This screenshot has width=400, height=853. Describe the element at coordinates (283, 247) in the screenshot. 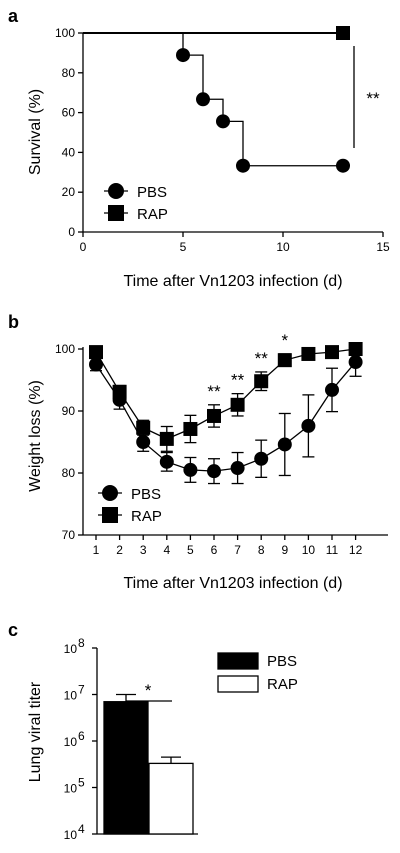

I see `panel-a-x-tick-label: 10` at that location.